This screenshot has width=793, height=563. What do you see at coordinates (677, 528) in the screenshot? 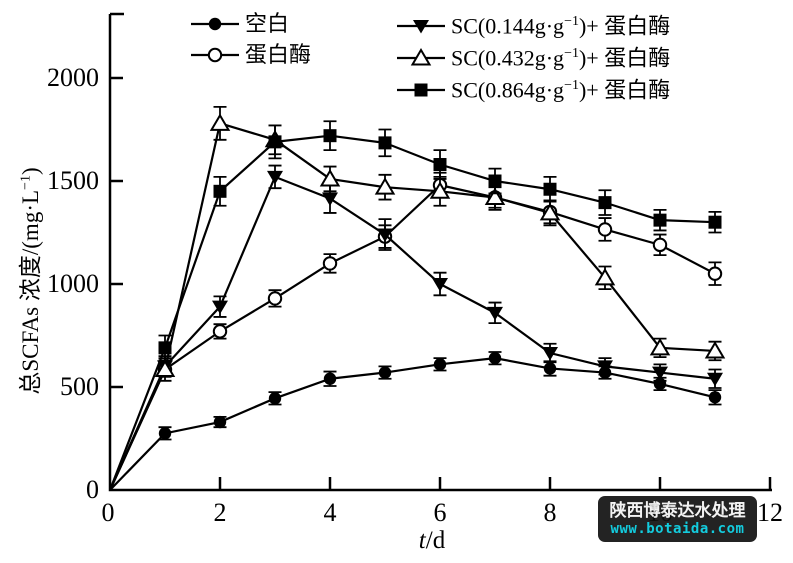
I see `watermark-website: www.botaida.com` at bounding box center [677, 528].